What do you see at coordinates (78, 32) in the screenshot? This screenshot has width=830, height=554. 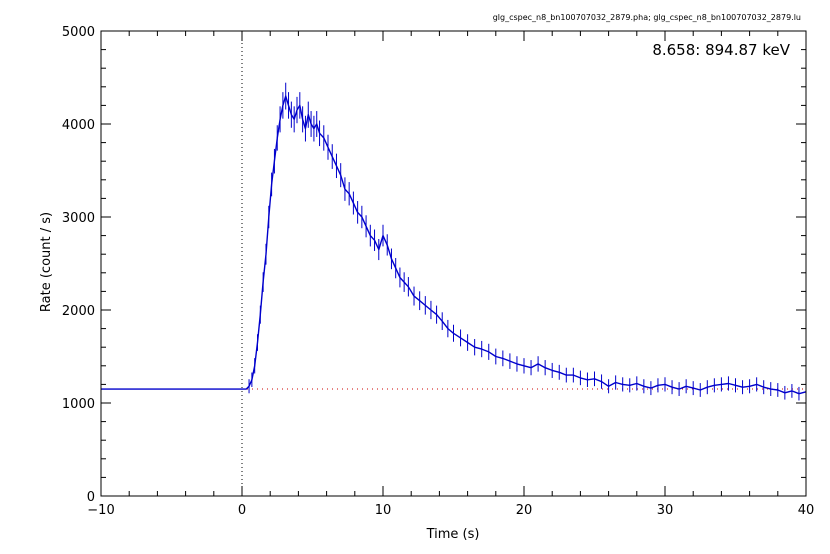 I see `y-tick-label: 5000` at bounding box center [78, 32].